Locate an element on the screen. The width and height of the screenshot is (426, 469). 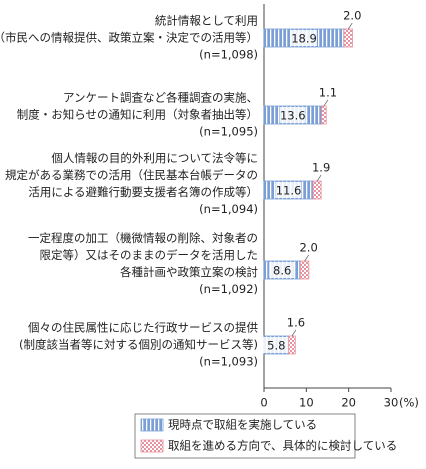
value-label: 13.6 is located at coordinates (293, 116).